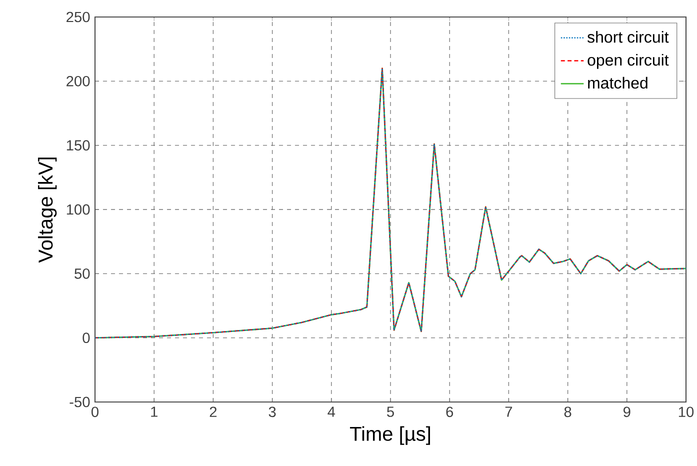 This screenshot has width=697, height=466. Describe the element at coordinates (86, 338) in the screenshot. I see `y-tick-label: 0` at that location.